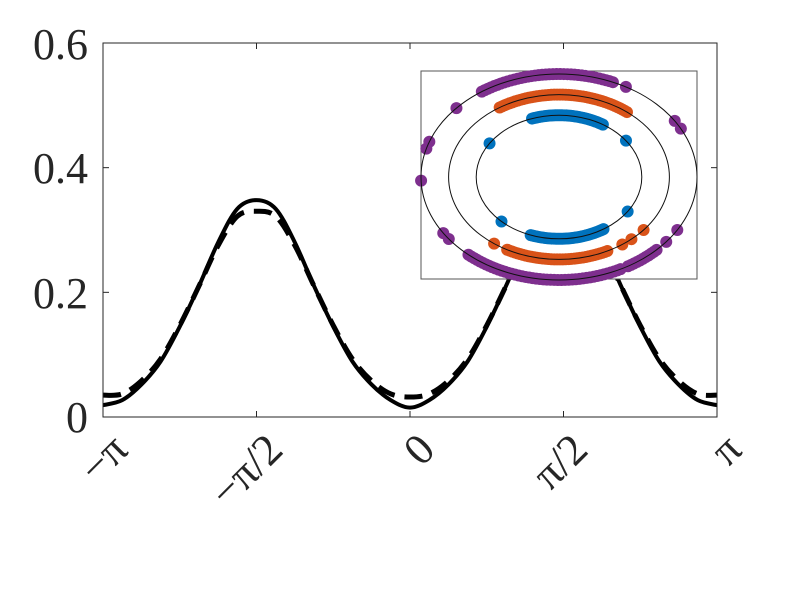 The width and height of the screenshot is (793, 595). Describe the element at coordinates (419, 449) in the screenshot. I see `x-tick-label: 0` at that location.